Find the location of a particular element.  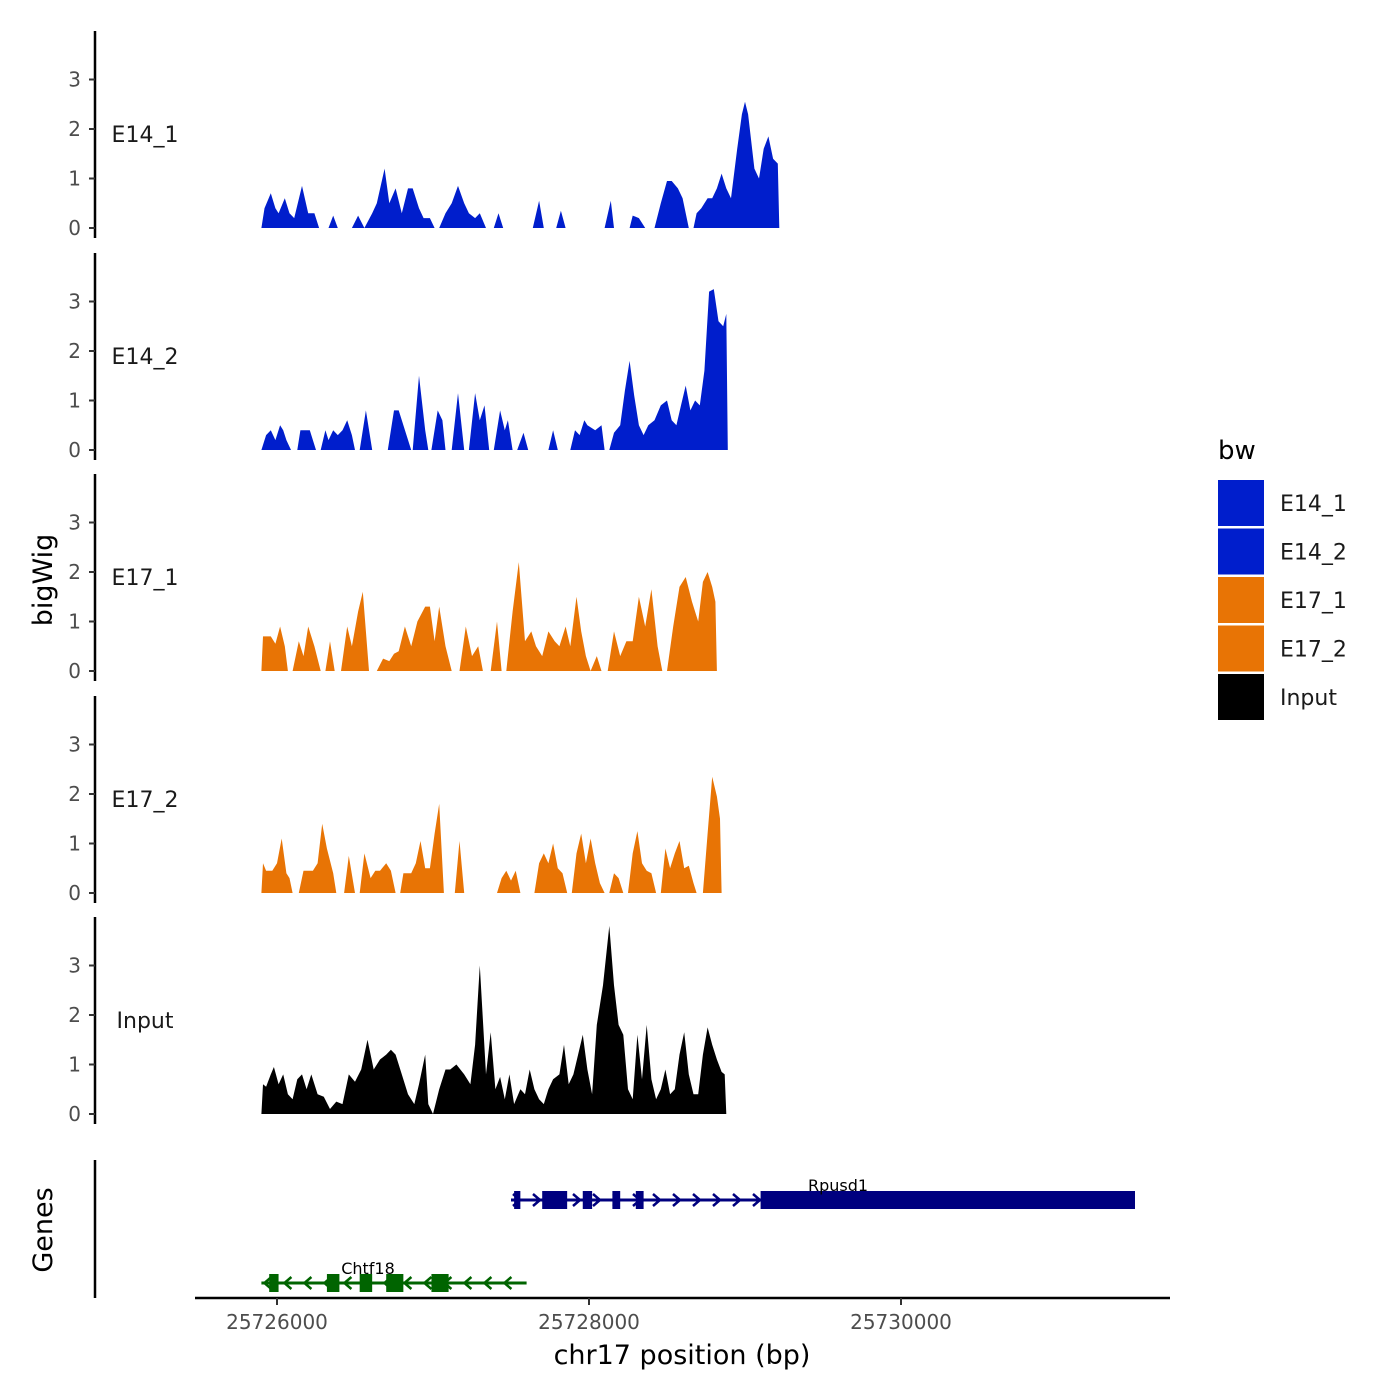

gene-chtf18: Chtf18 is located at coordinates (394, 1275).